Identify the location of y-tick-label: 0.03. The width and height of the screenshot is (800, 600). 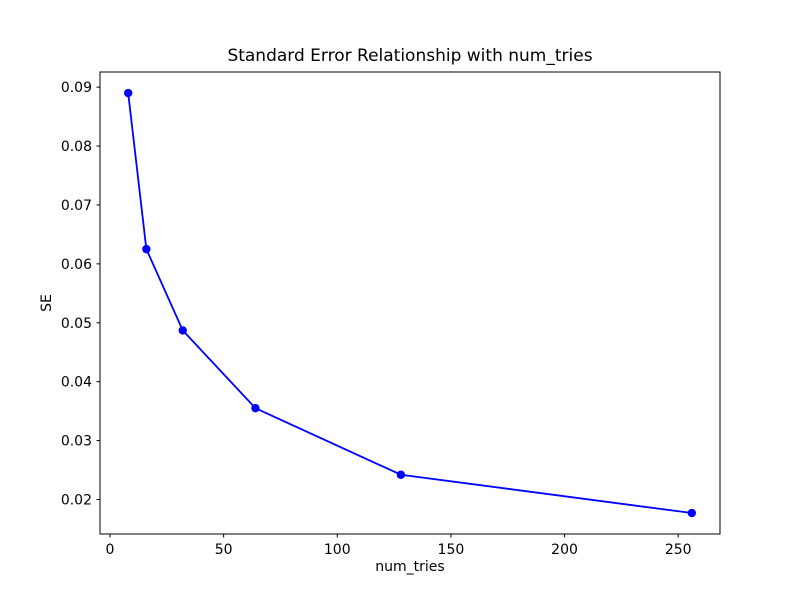
(76, 442).